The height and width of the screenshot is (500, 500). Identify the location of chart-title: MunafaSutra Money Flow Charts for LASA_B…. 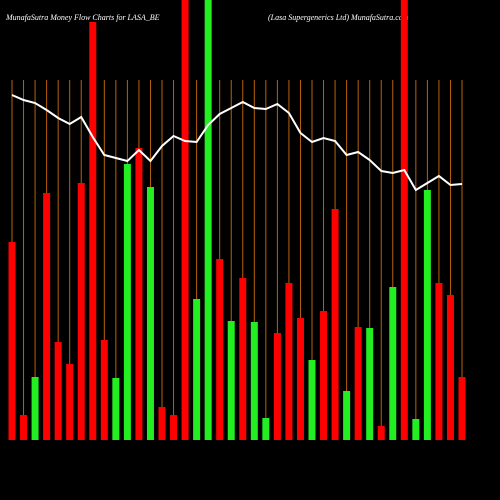
(82, 17).